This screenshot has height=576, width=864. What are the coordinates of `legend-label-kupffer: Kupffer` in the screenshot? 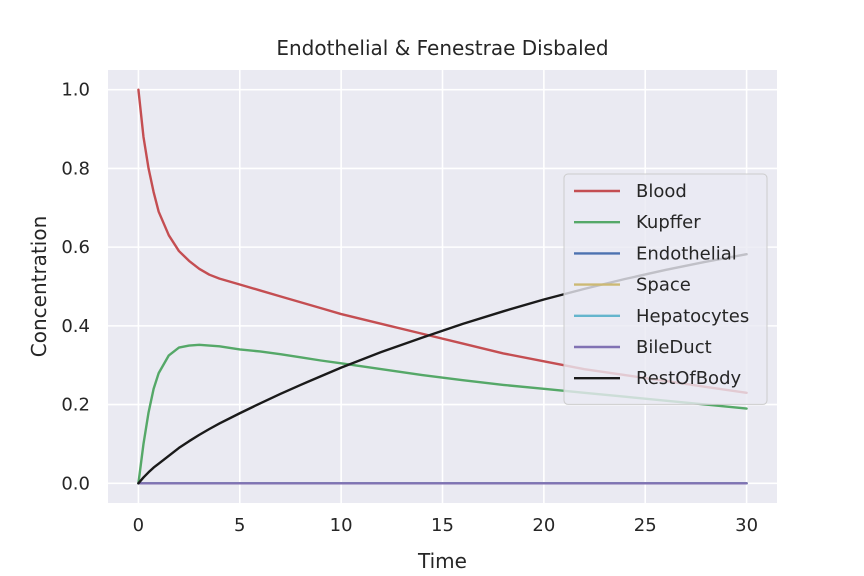 It's located at (668, 222).